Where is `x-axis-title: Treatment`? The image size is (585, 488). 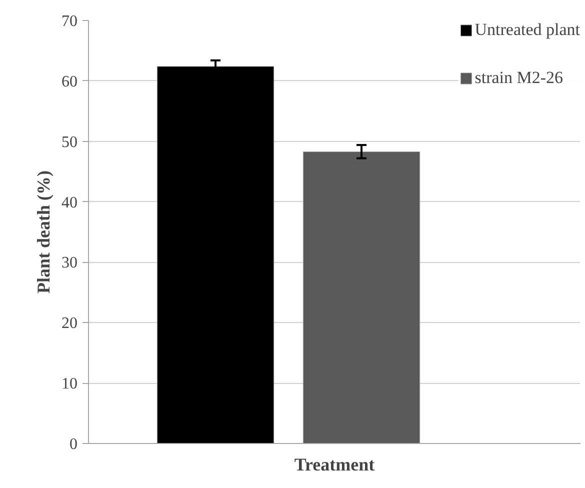
x-axis-title: Treatment is located at coordinates (334, 464).